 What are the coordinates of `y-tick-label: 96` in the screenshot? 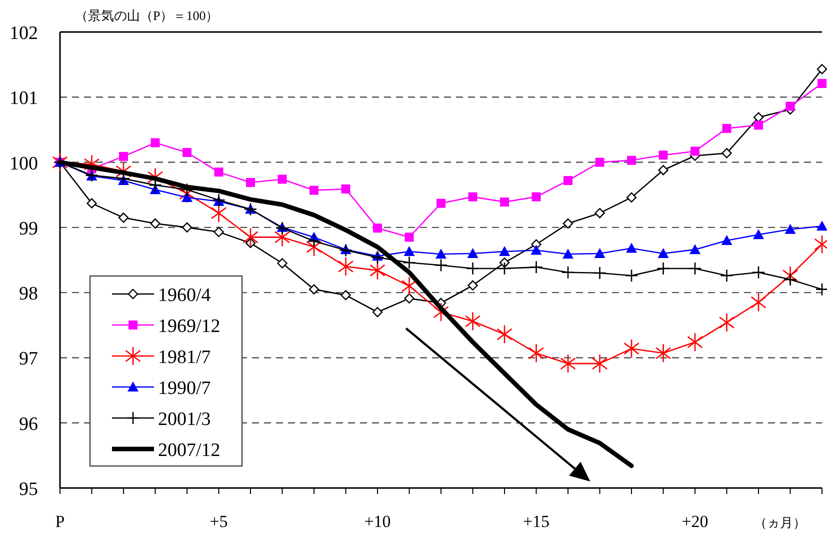 It's located at (28, 424).